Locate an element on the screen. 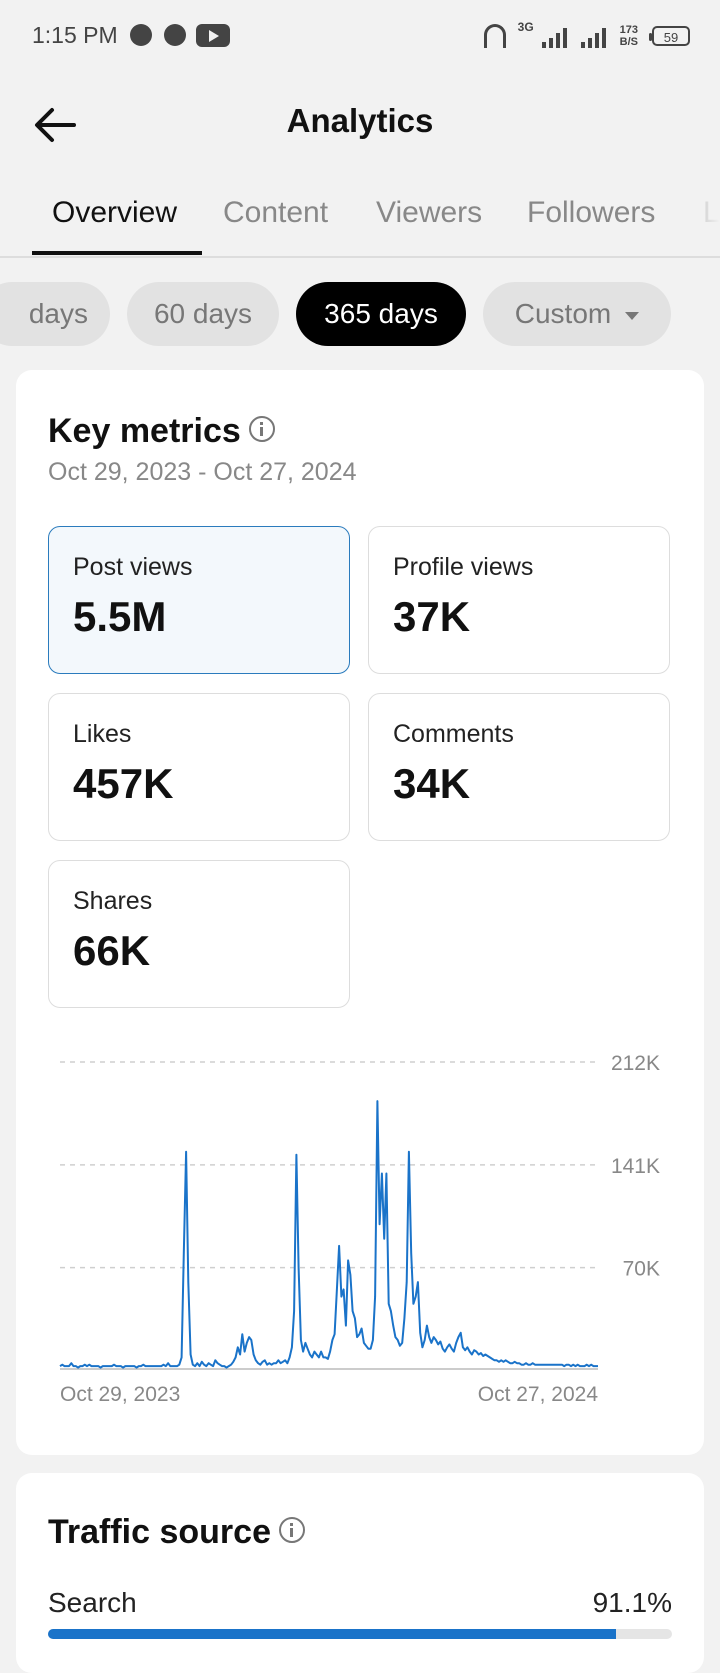  tab-content: Content is located at coordinates (276, 212).